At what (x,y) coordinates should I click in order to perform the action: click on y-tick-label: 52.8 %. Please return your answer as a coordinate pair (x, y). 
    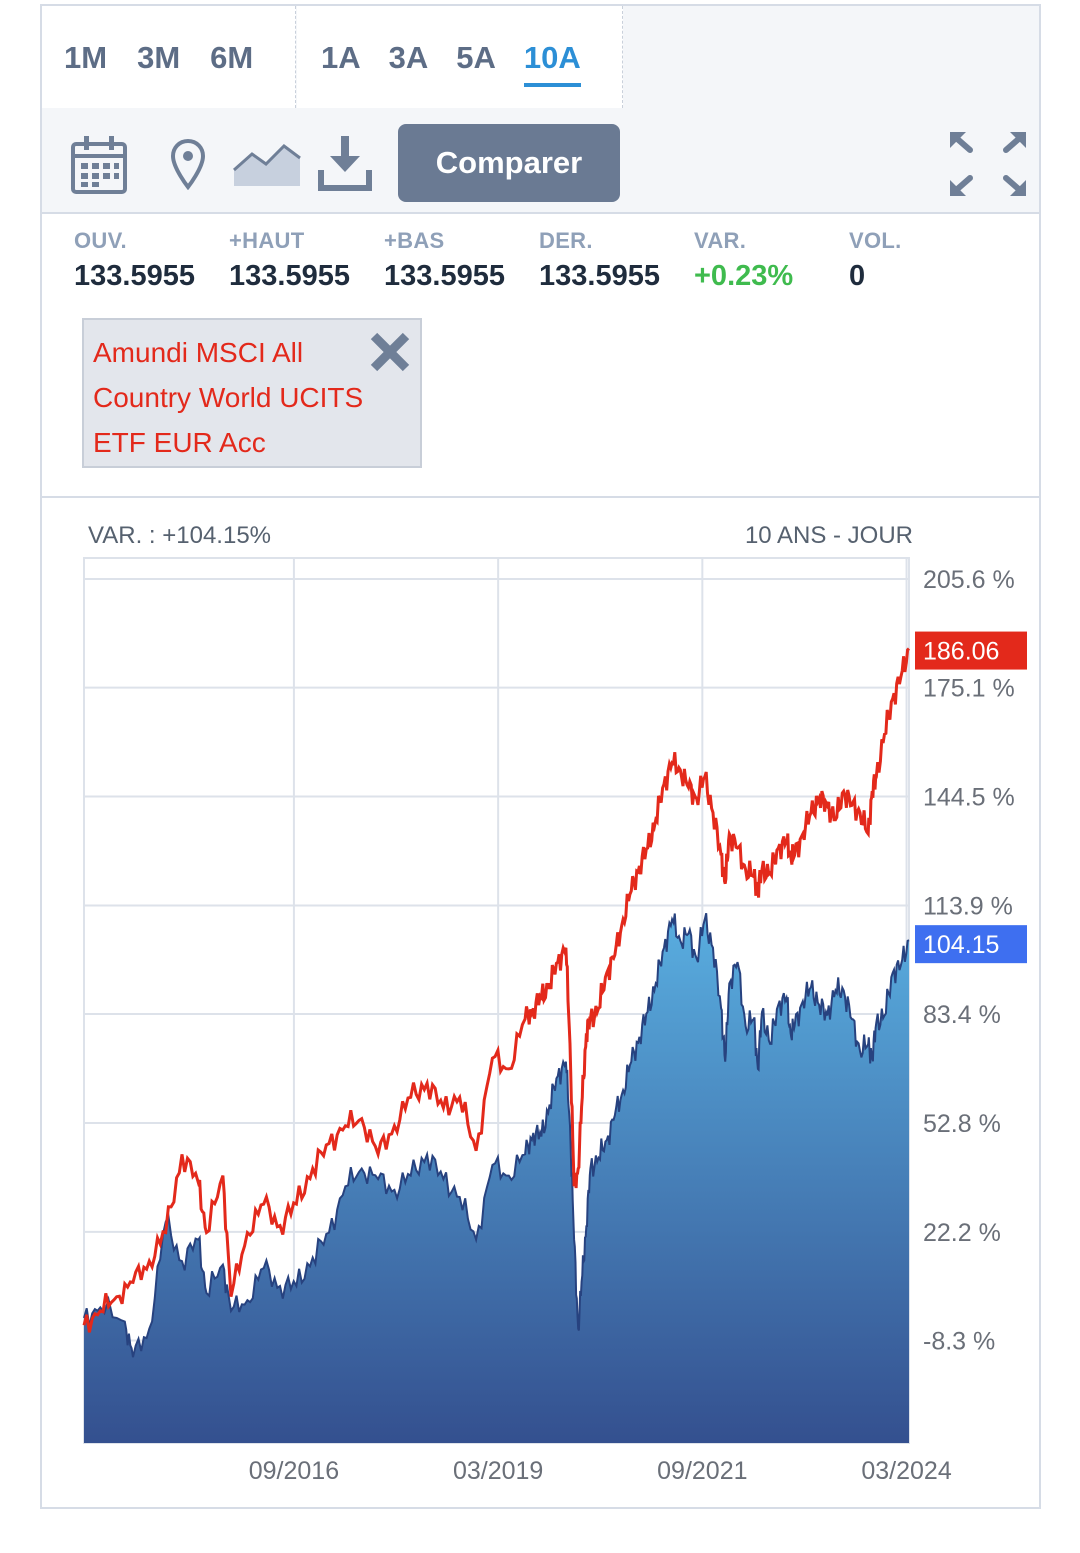
    Looking at the image, I should click on (962, 1124).